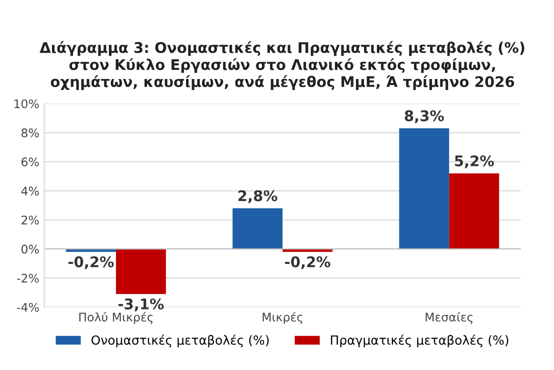 This screenshot has width=554, height=370. I want to click on data-label: 5,2%, so click(474, 161).